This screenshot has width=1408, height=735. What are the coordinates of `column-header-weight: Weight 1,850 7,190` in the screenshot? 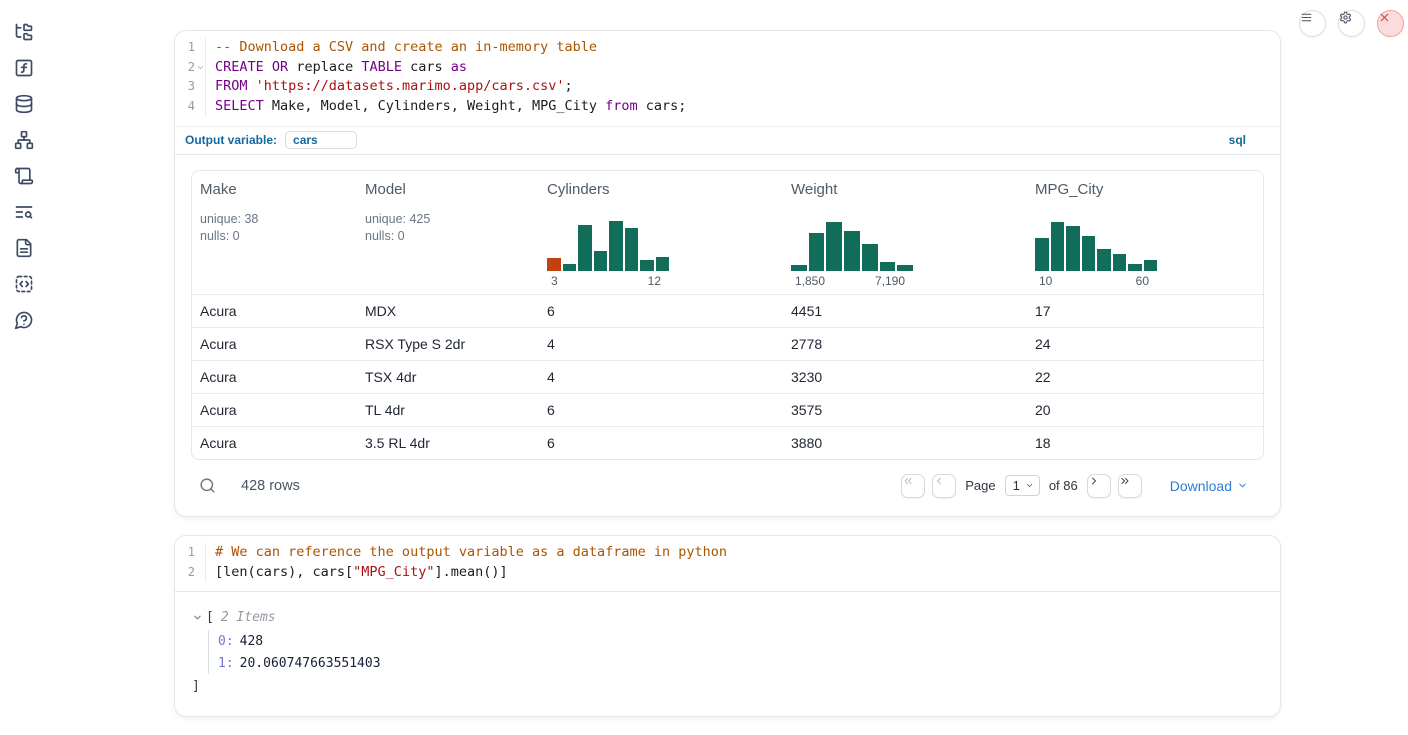 It's located at (905, 232).